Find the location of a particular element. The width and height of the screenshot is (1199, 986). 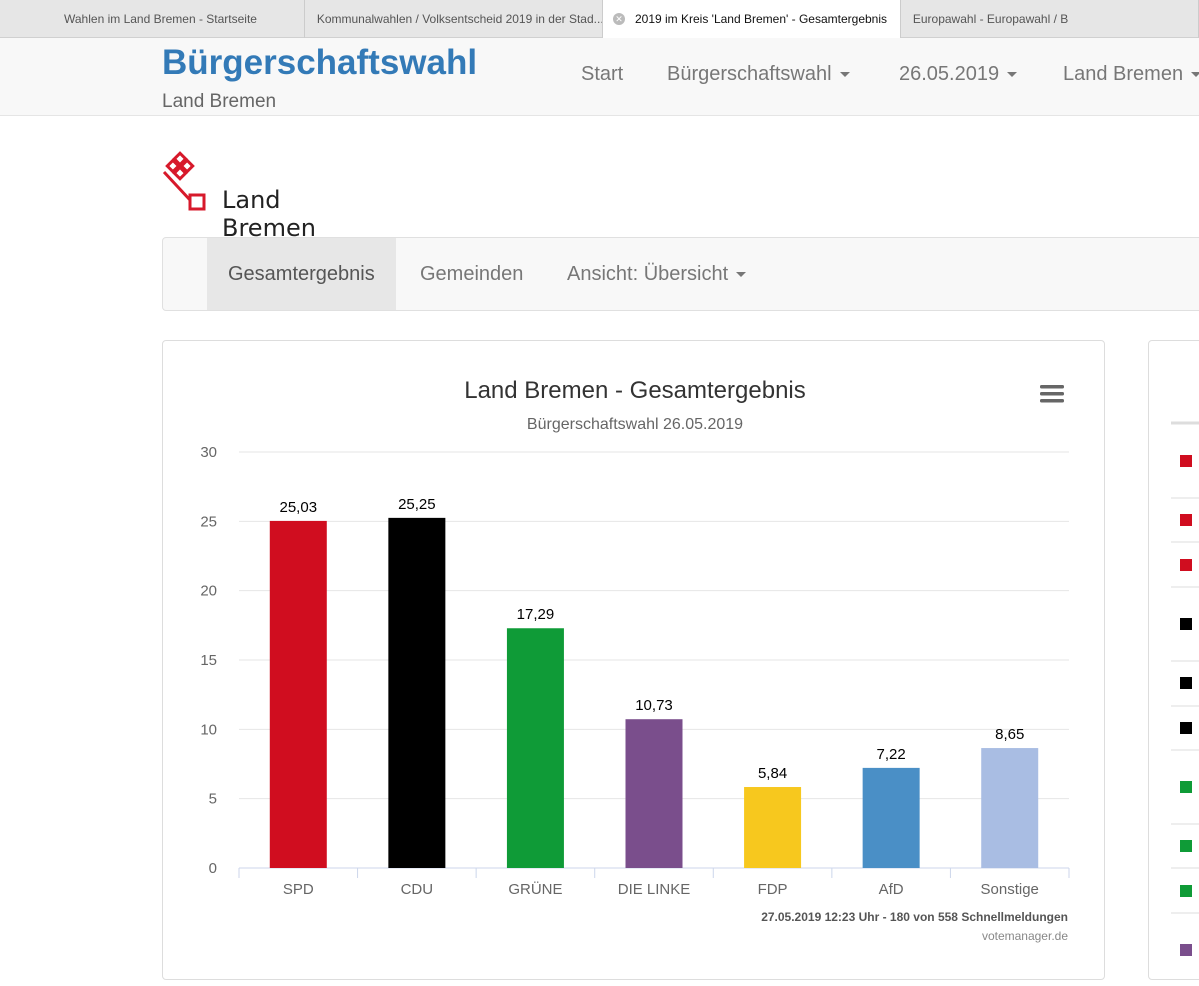

nav-region-dropdown: Land Bremen is located at coordinates (1131, 74).